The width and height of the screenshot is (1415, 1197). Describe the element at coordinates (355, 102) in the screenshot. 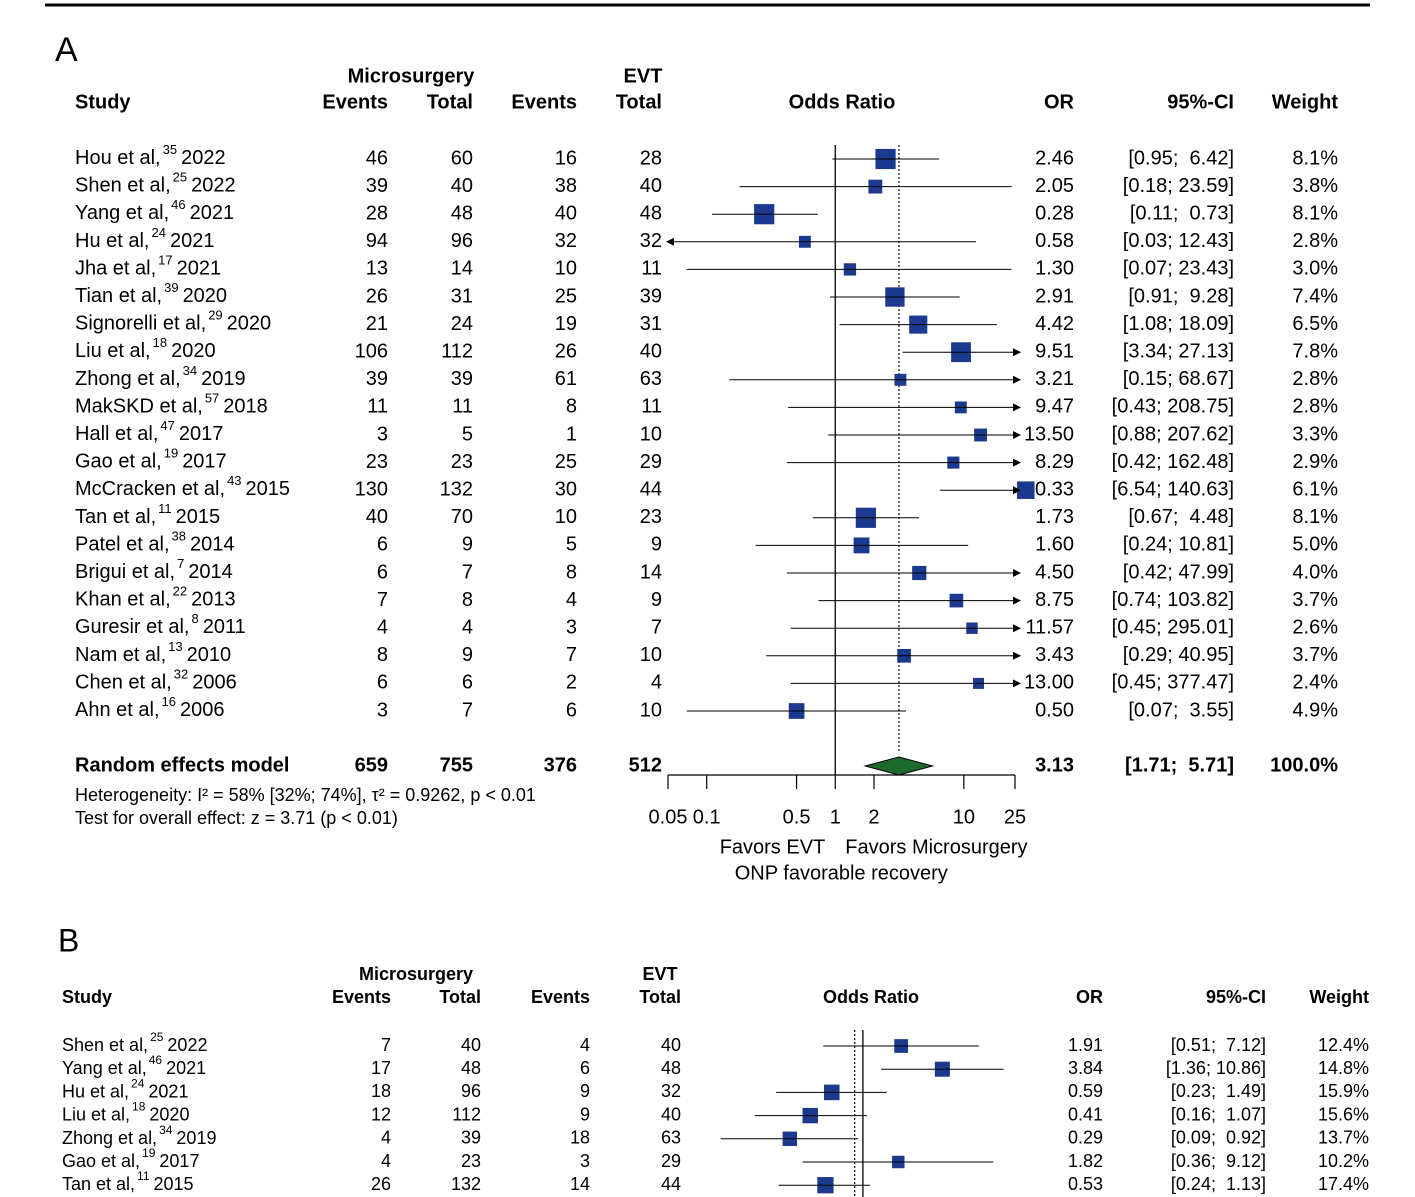

I see `column-header: Events` at that location.